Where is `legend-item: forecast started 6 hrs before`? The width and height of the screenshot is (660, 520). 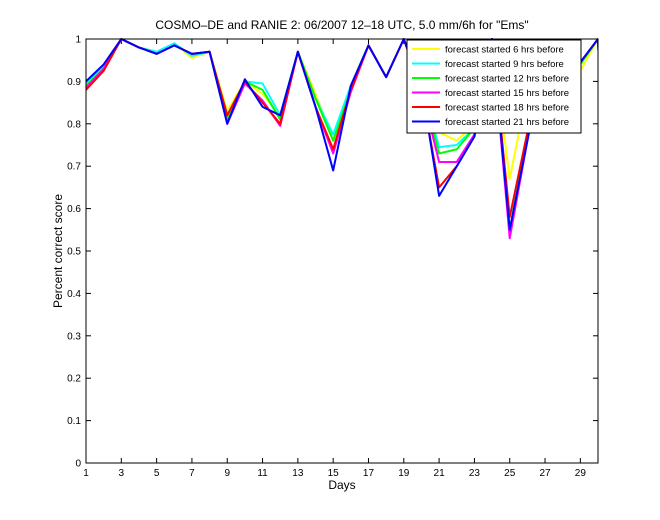
legend-item: forecast started 6 hrs before is located at coordinates (488, 50).